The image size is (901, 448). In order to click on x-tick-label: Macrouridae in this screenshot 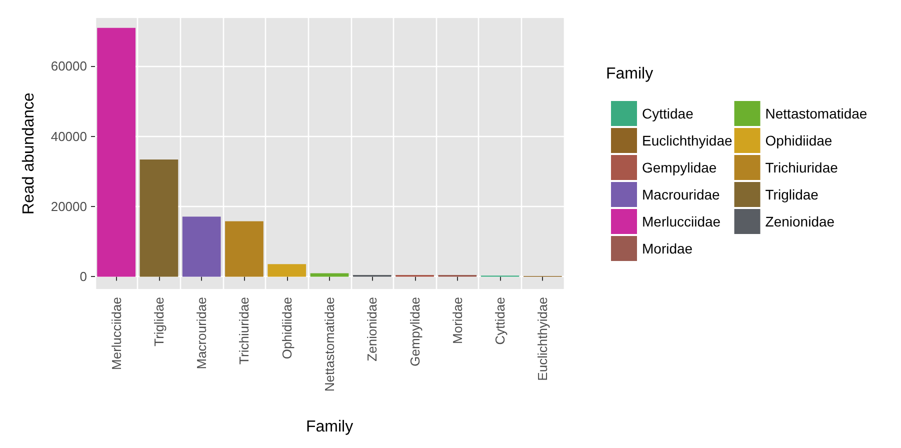, I will do `click(202, 333)`.